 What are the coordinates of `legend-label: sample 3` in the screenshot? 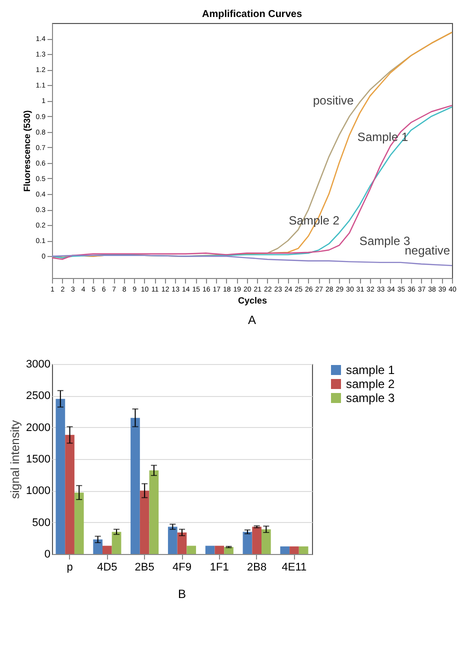 It's located at (371, 398).